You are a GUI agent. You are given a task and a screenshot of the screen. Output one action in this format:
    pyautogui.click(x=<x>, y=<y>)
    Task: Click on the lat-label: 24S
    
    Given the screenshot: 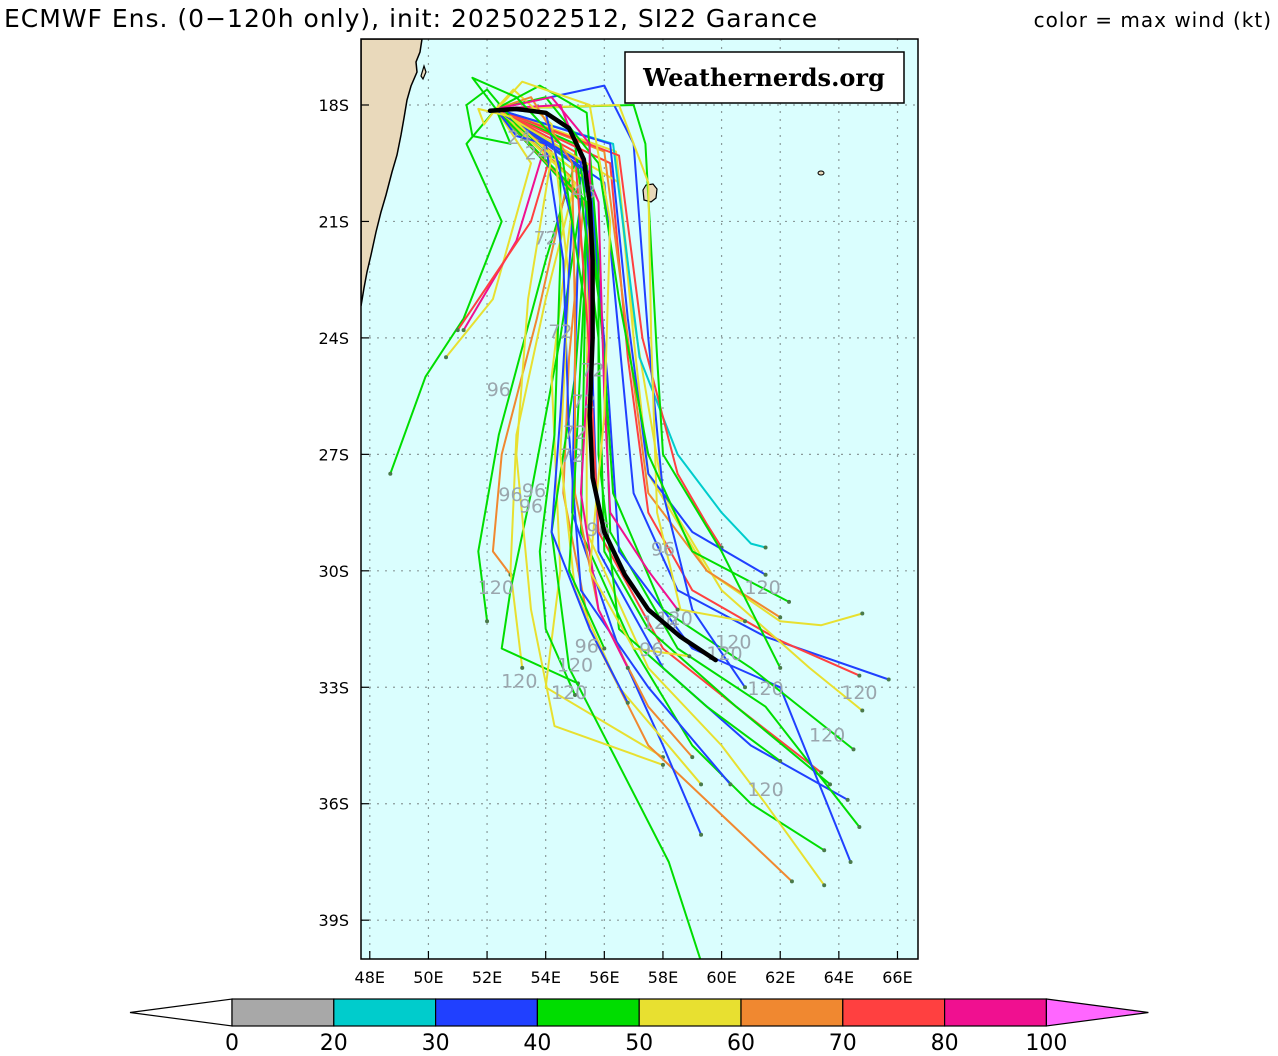 What is the action you would take?
    pyautogui.click(x=333, y=338)
    